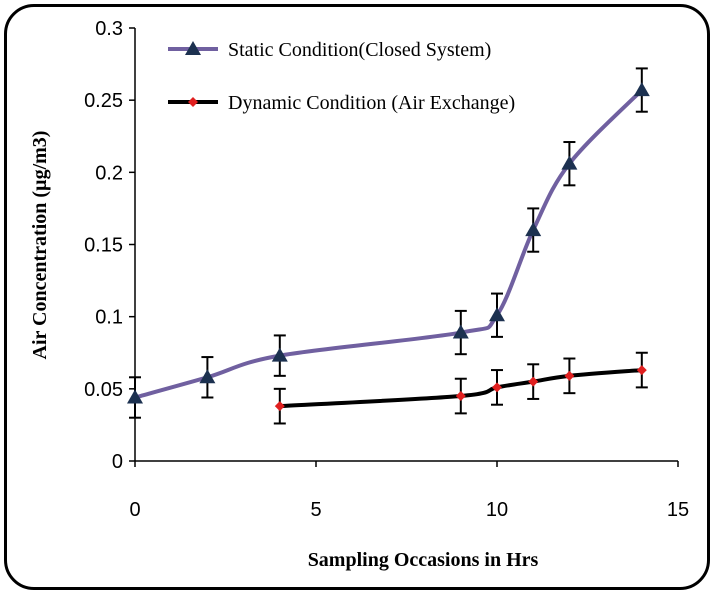 The width and height of the screenshot is (720, 599). What do you see at coordinates (103, 390) in the screenshot?
I see `y-tick-label: 0.05` at bounding box center [103, 390].